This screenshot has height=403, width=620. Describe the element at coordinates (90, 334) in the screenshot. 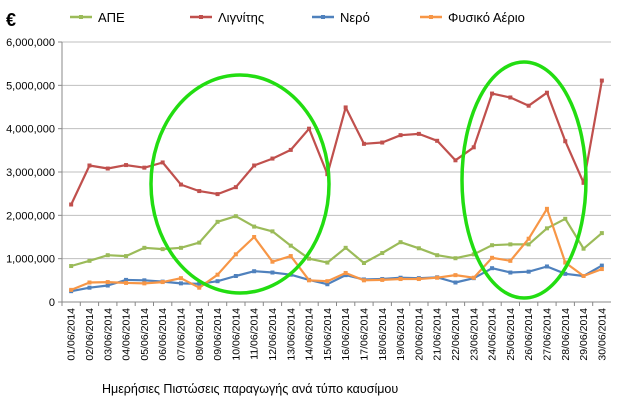

I see `x-tick-label: 02/06/2014` at that location.